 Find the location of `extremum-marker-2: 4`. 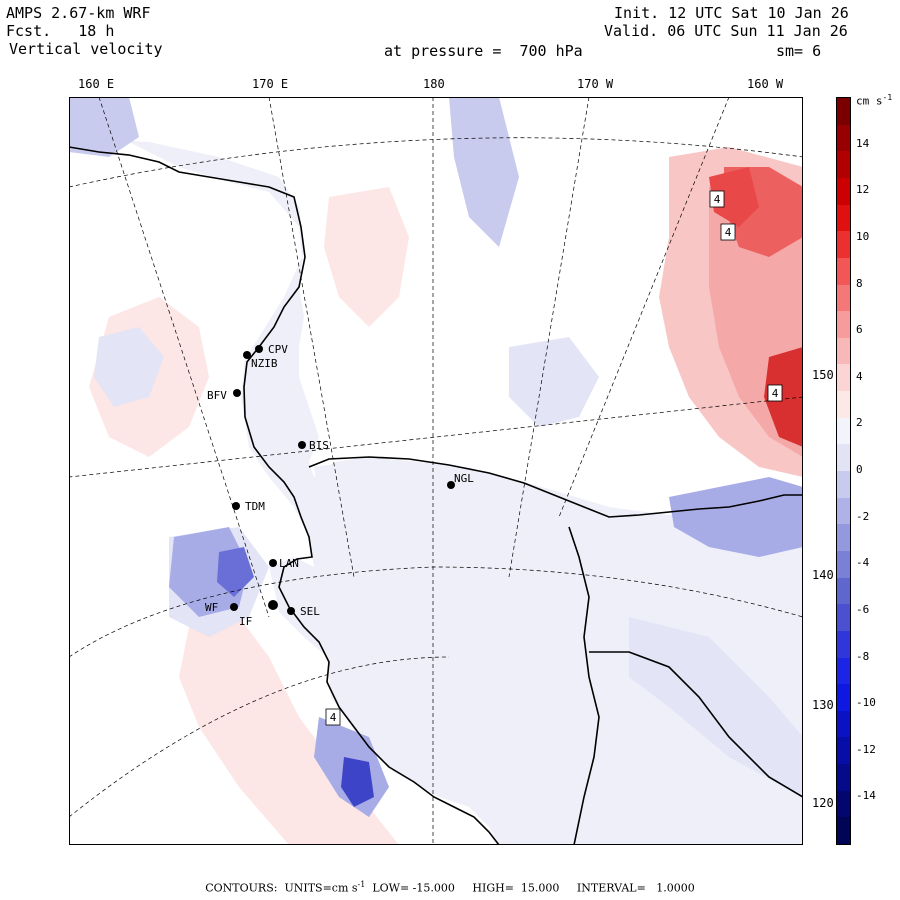

extremum-marker-2: 4 is located at coordinates (728, 232).